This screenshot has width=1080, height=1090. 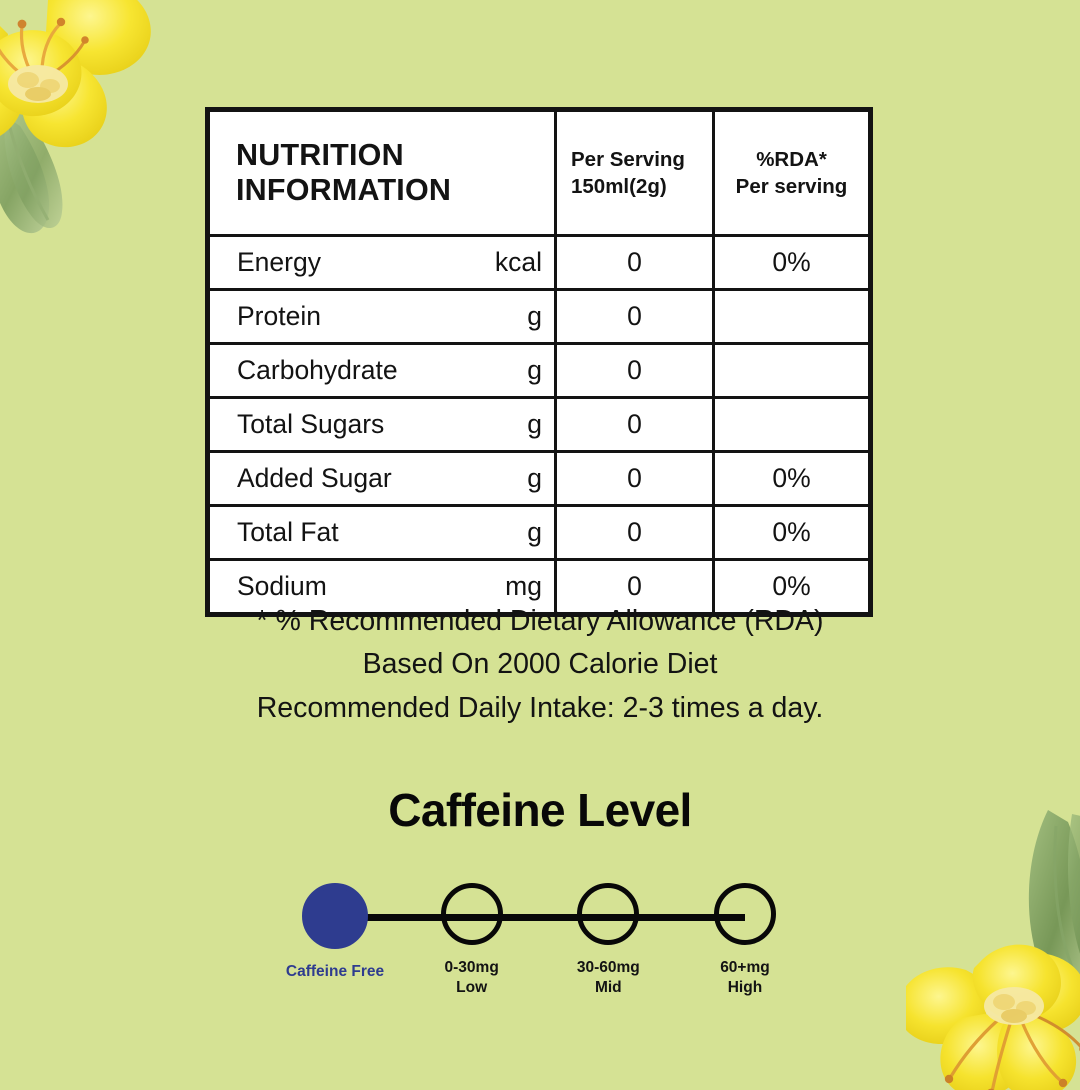 I want to click on caffeine-level-option-low: 0-30mg Low, so click(x=472, y=940).